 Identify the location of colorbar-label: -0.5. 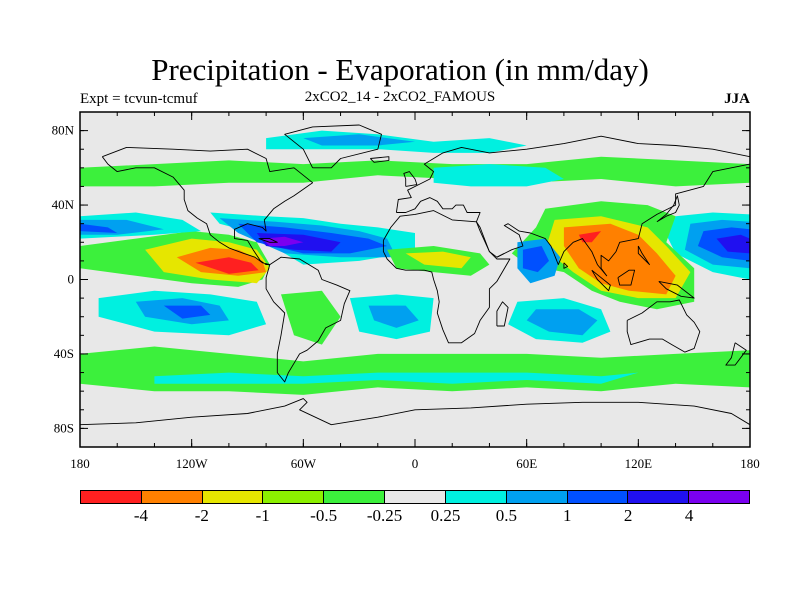
(324, 515).